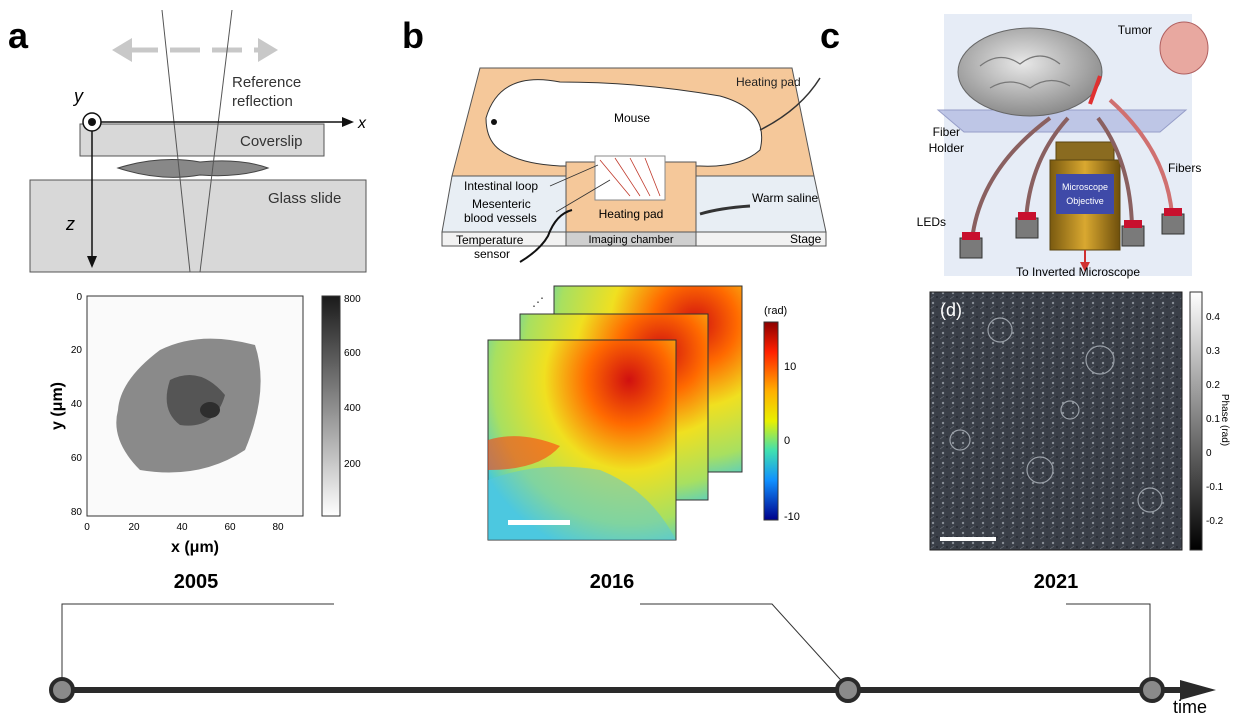  I want to click on svg-text: 200, so click(352, 464).